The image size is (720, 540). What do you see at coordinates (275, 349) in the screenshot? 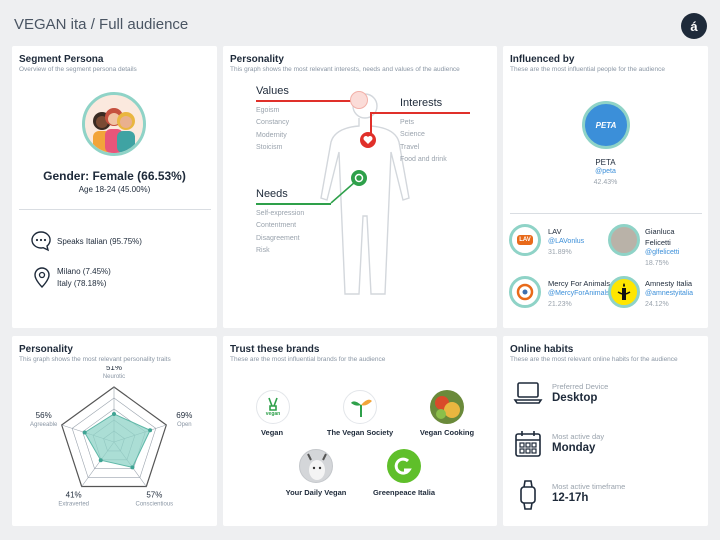
I see `card-title: Trust these brands` at bounding box center [275, 349].